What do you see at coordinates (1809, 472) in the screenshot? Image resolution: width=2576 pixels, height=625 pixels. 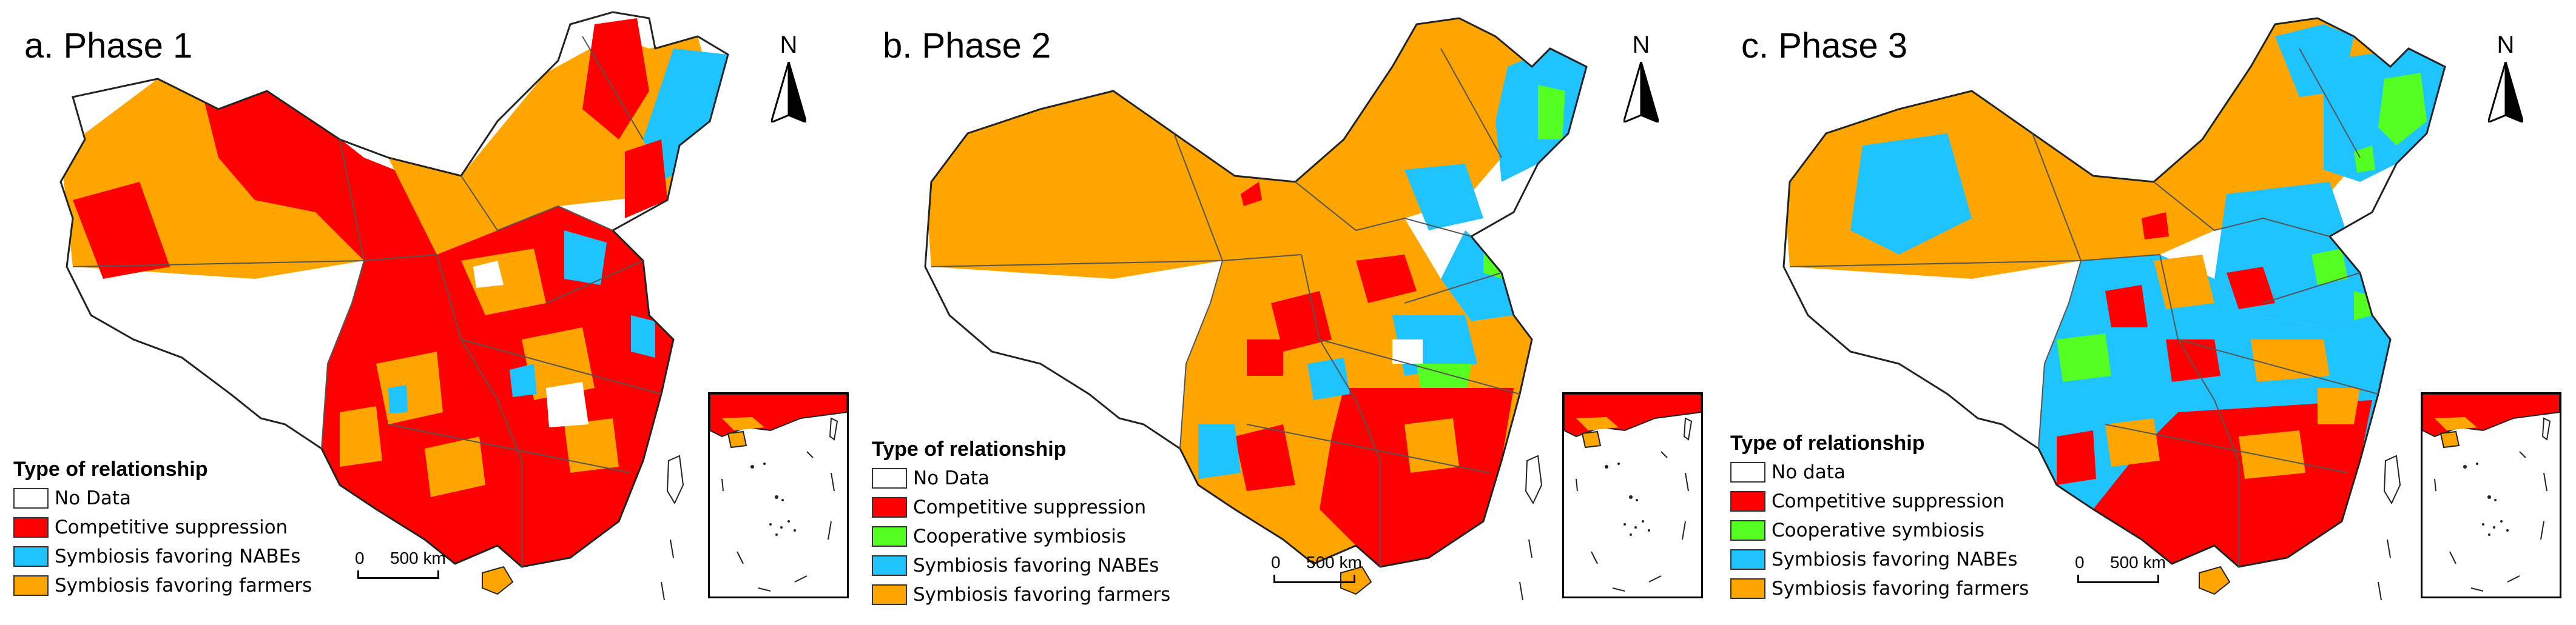 I see `legend-label: No data` at bounding box center [1809, 472].